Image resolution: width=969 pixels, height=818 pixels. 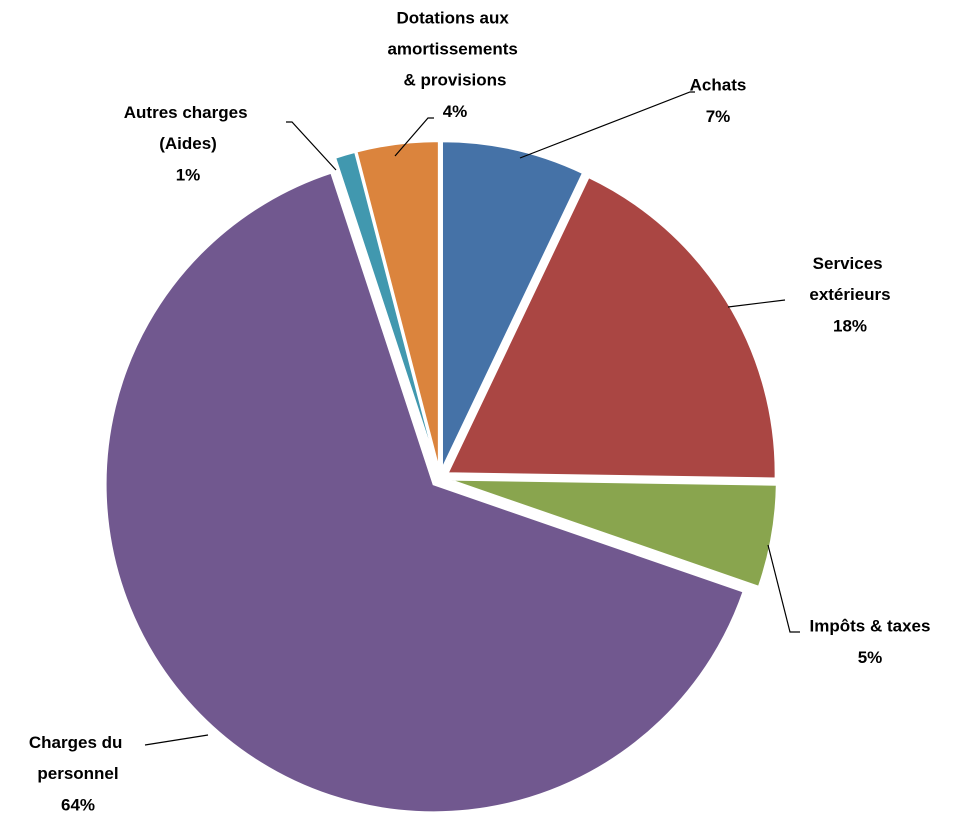 I want to click on slice-label: Achats, so click(x=718, y=85).